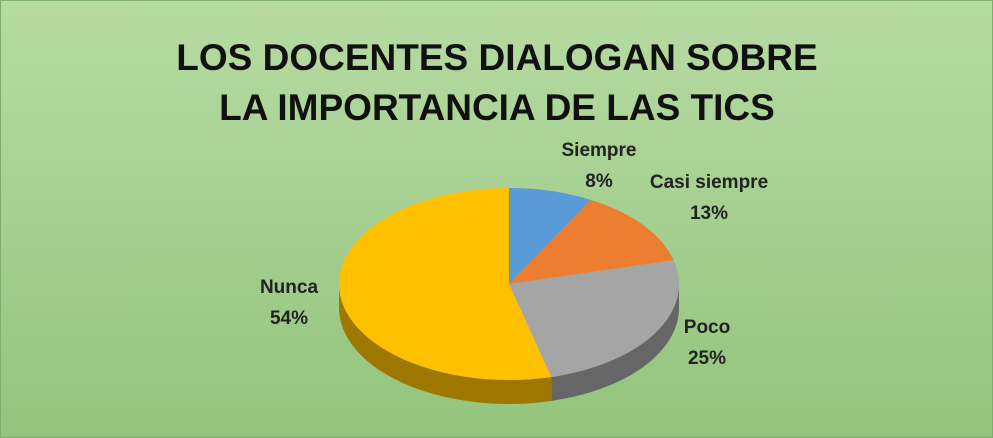 The image size is (993, 438). I want to click on data-label-value: 13%, so click(709, 213).